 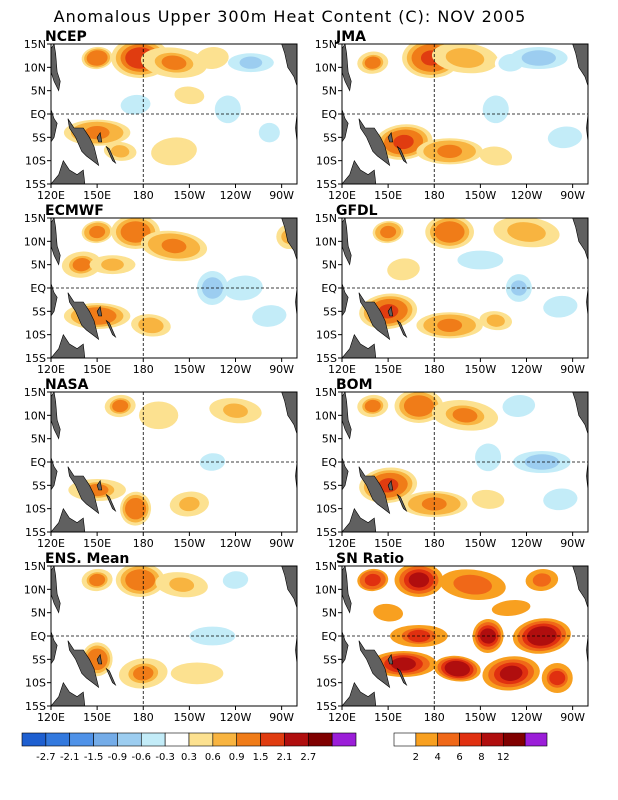 What do you see at coordinates (51, 195) in the screenshot?
I see `x-tick-label: 120E` at bounding box center [51, 195].